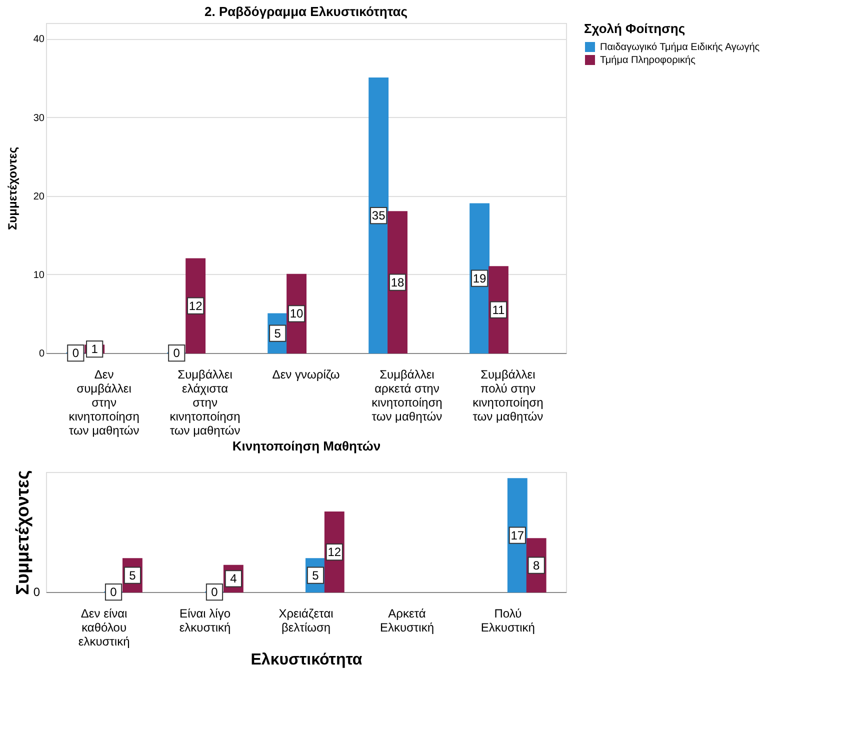  What do you see at coordinates (41, 354) in the screenshot?
I see `y-tick-label: 0` at bounding box center [41, 354].